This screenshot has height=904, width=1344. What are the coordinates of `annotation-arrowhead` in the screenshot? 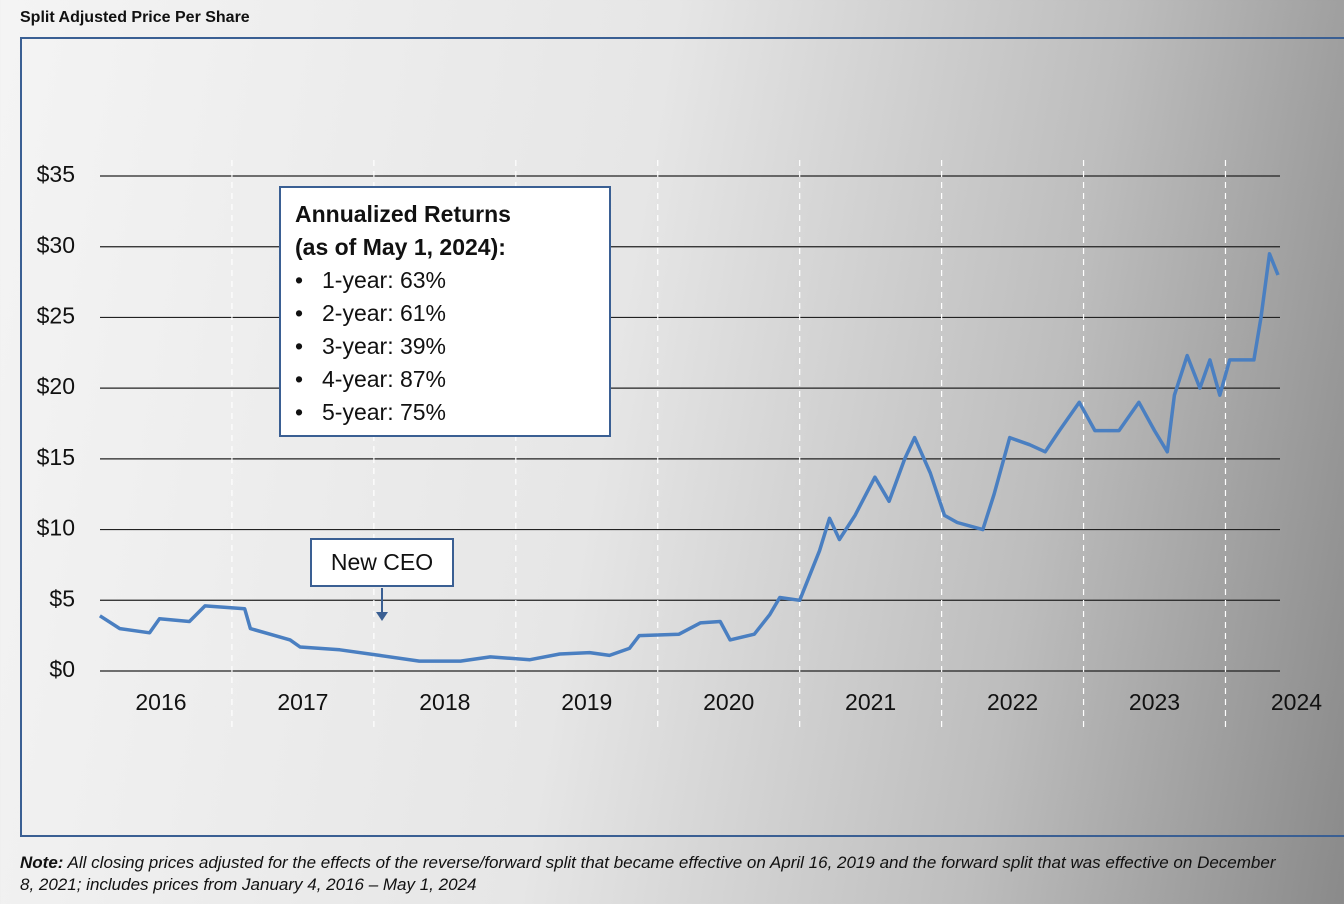 It's located at (382, 616).